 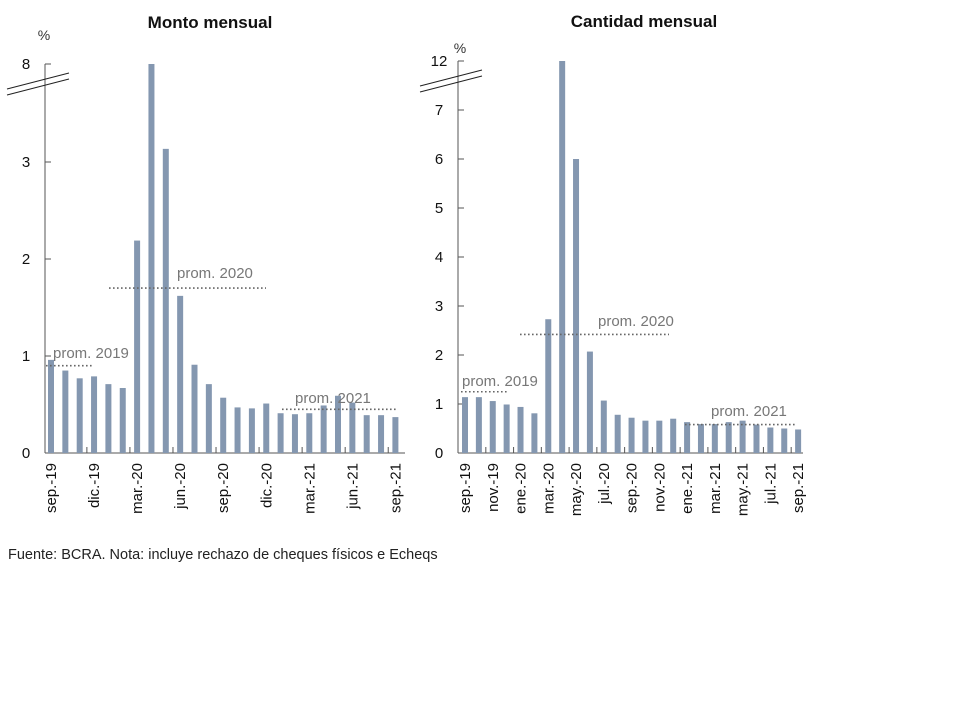 What do you see at coordinates (659, 487) in the screenshot?
I see `x-tick-label: nov.-20` at bounding box center [659, 487].